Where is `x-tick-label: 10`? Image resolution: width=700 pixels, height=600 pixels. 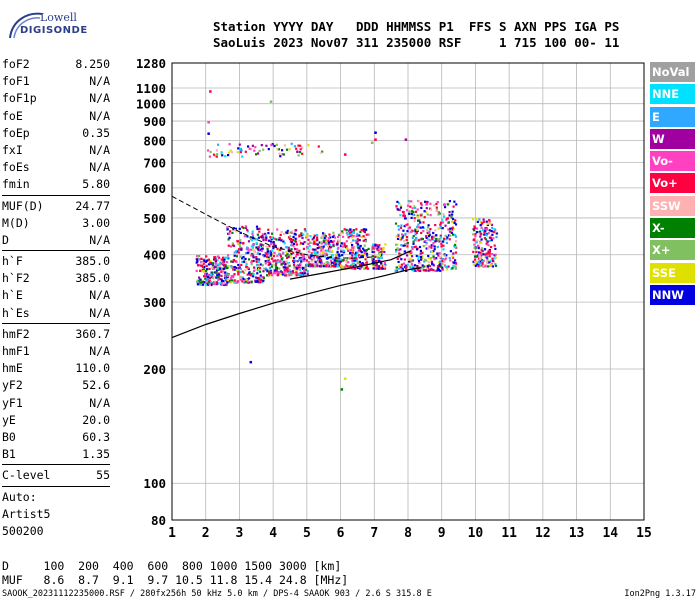
x-tick-label: 10 is located at coordinates (476, 533).